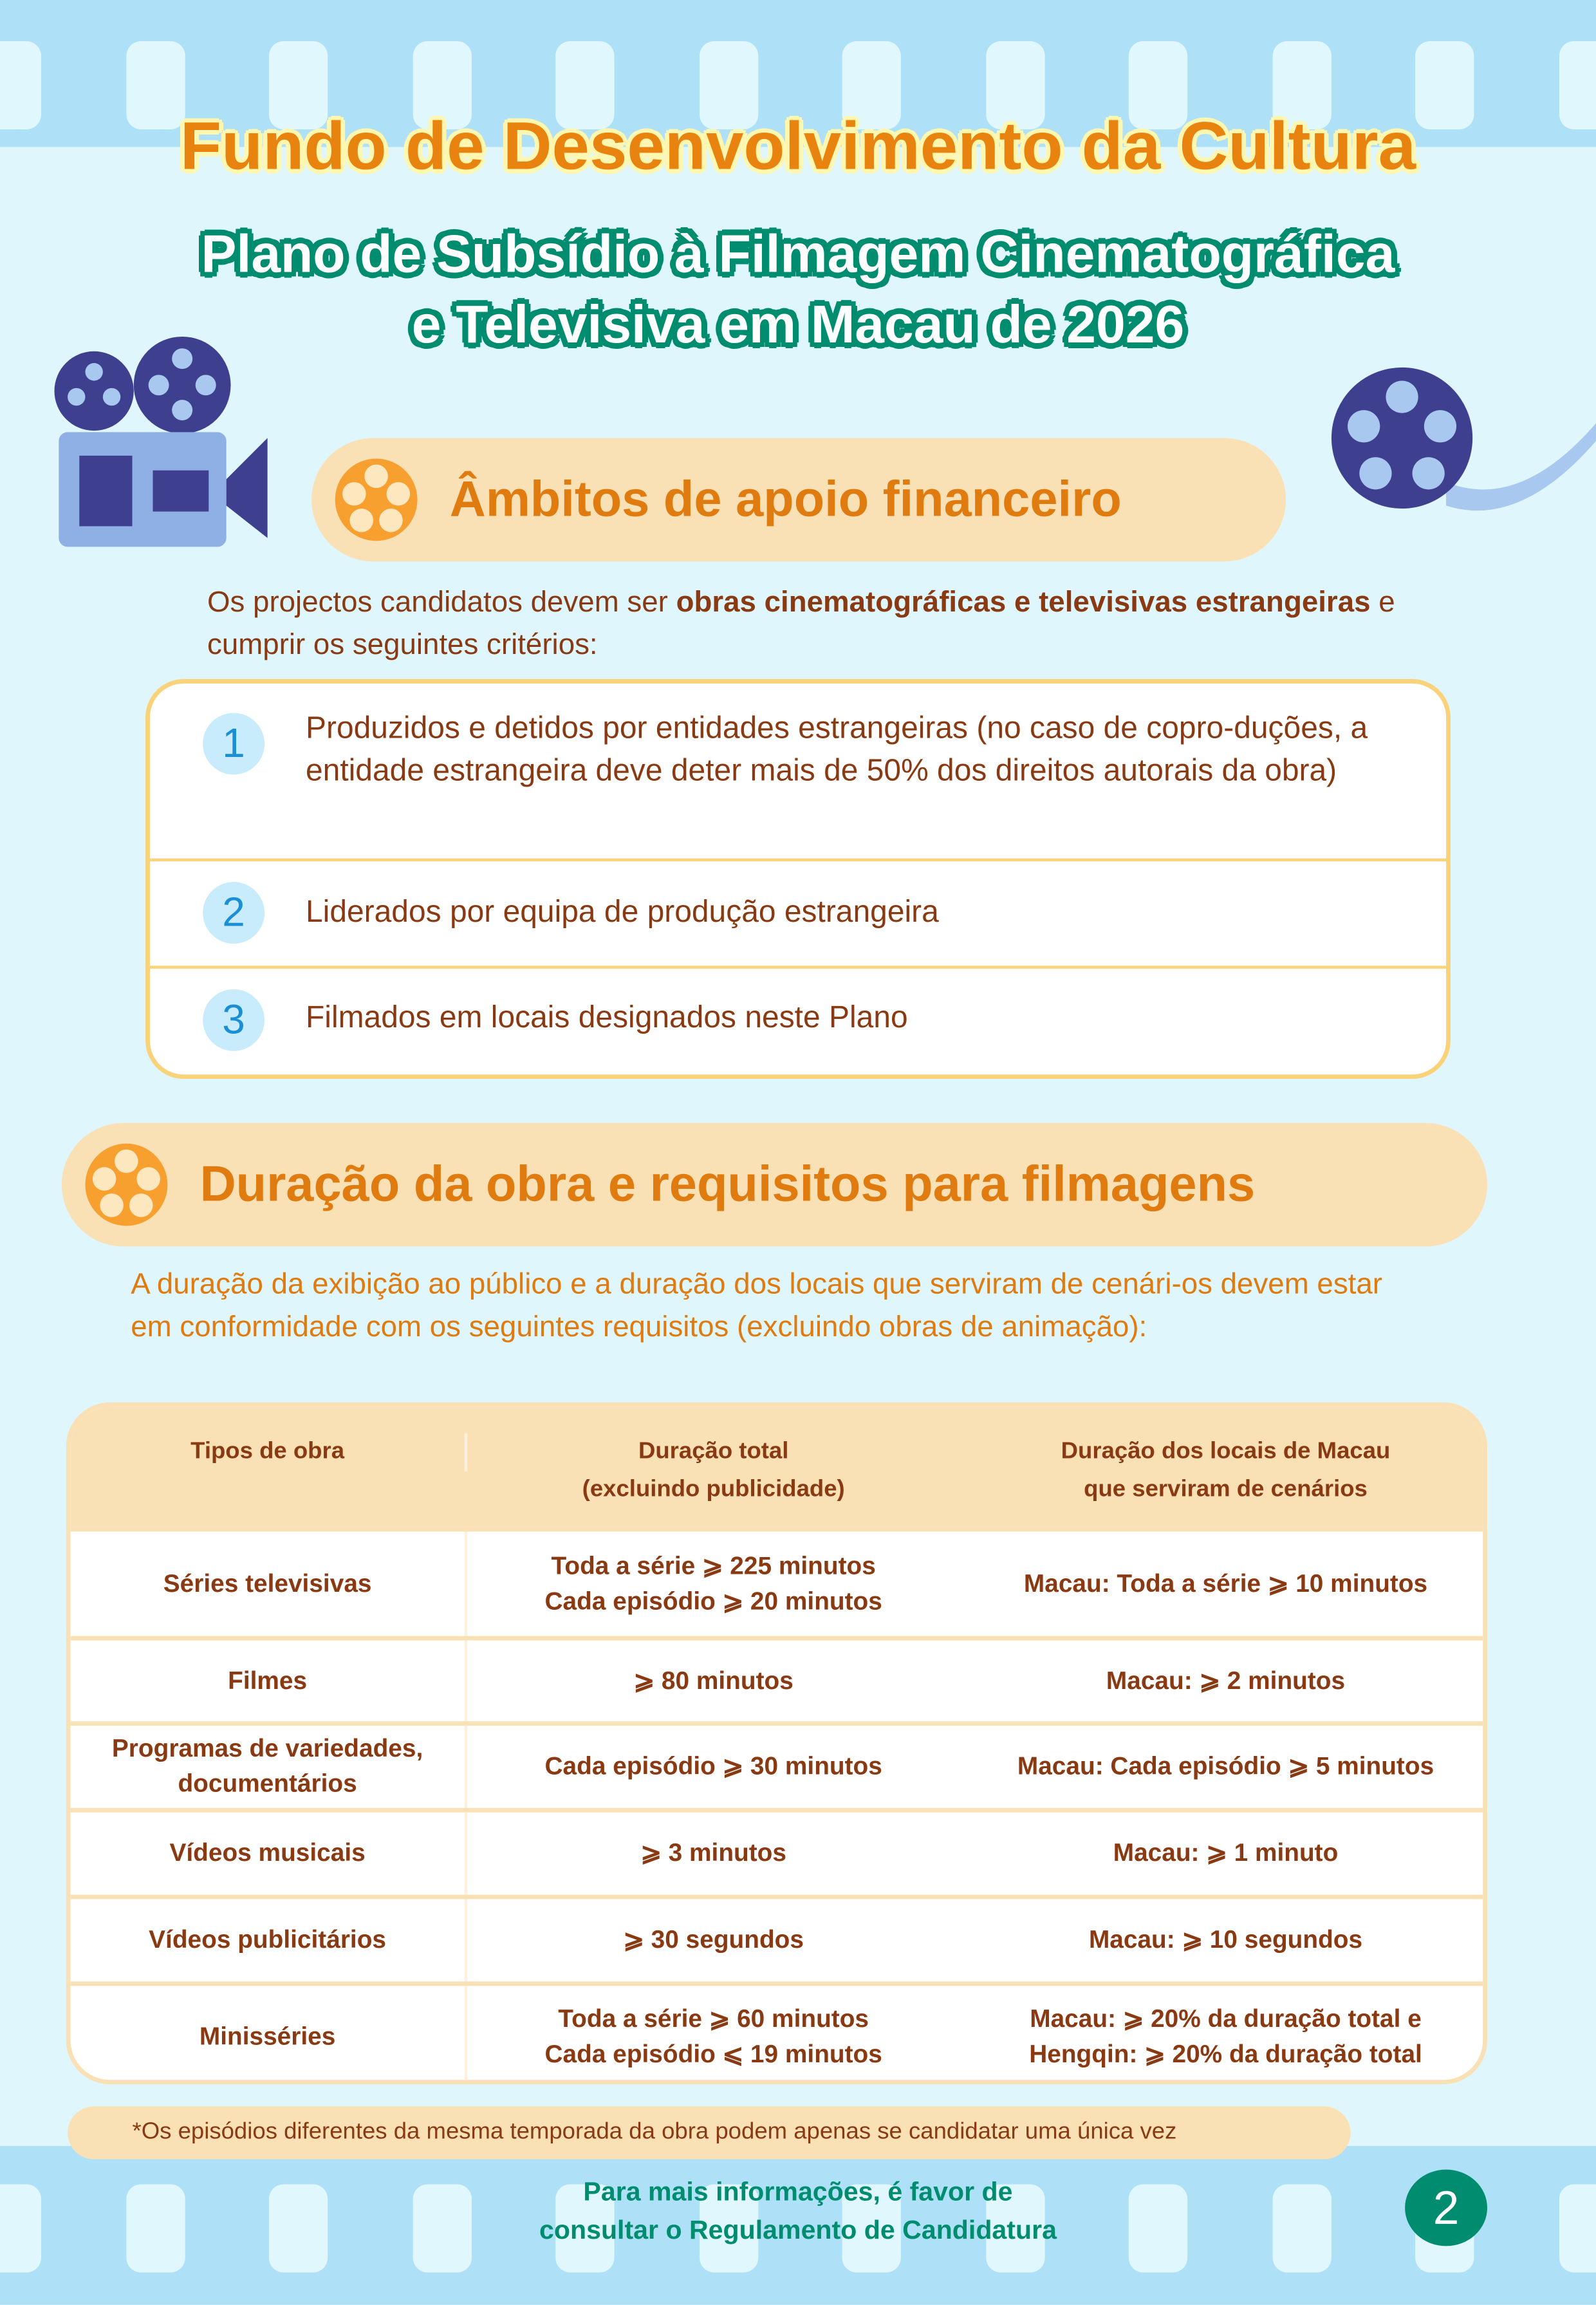 This screenshot has height=2305, width=1596. What do you see at coordinates (441, 602) in the screenshot?
I see `intro-text: Os projectos candidatos devem ser` at bounding box center [441, 602].